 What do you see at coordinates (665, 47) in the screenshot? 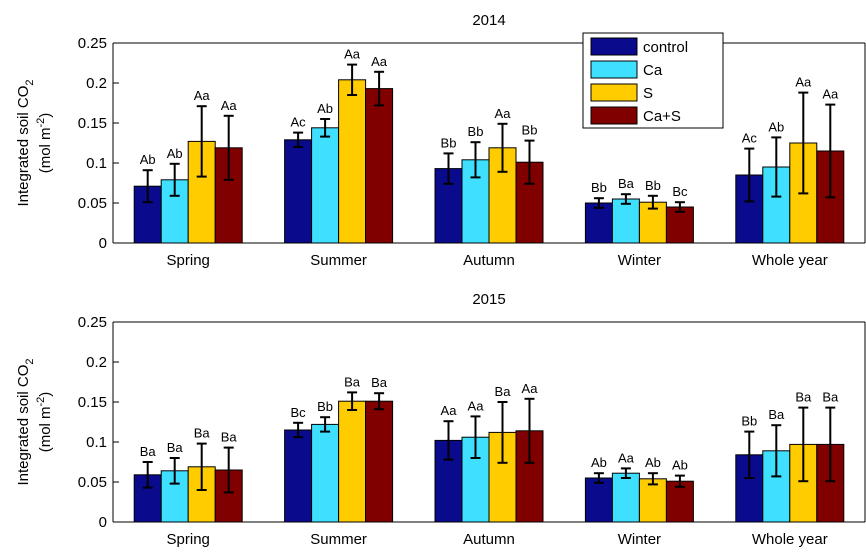
I see `legend-label: control` at bounding box center [665, 47].